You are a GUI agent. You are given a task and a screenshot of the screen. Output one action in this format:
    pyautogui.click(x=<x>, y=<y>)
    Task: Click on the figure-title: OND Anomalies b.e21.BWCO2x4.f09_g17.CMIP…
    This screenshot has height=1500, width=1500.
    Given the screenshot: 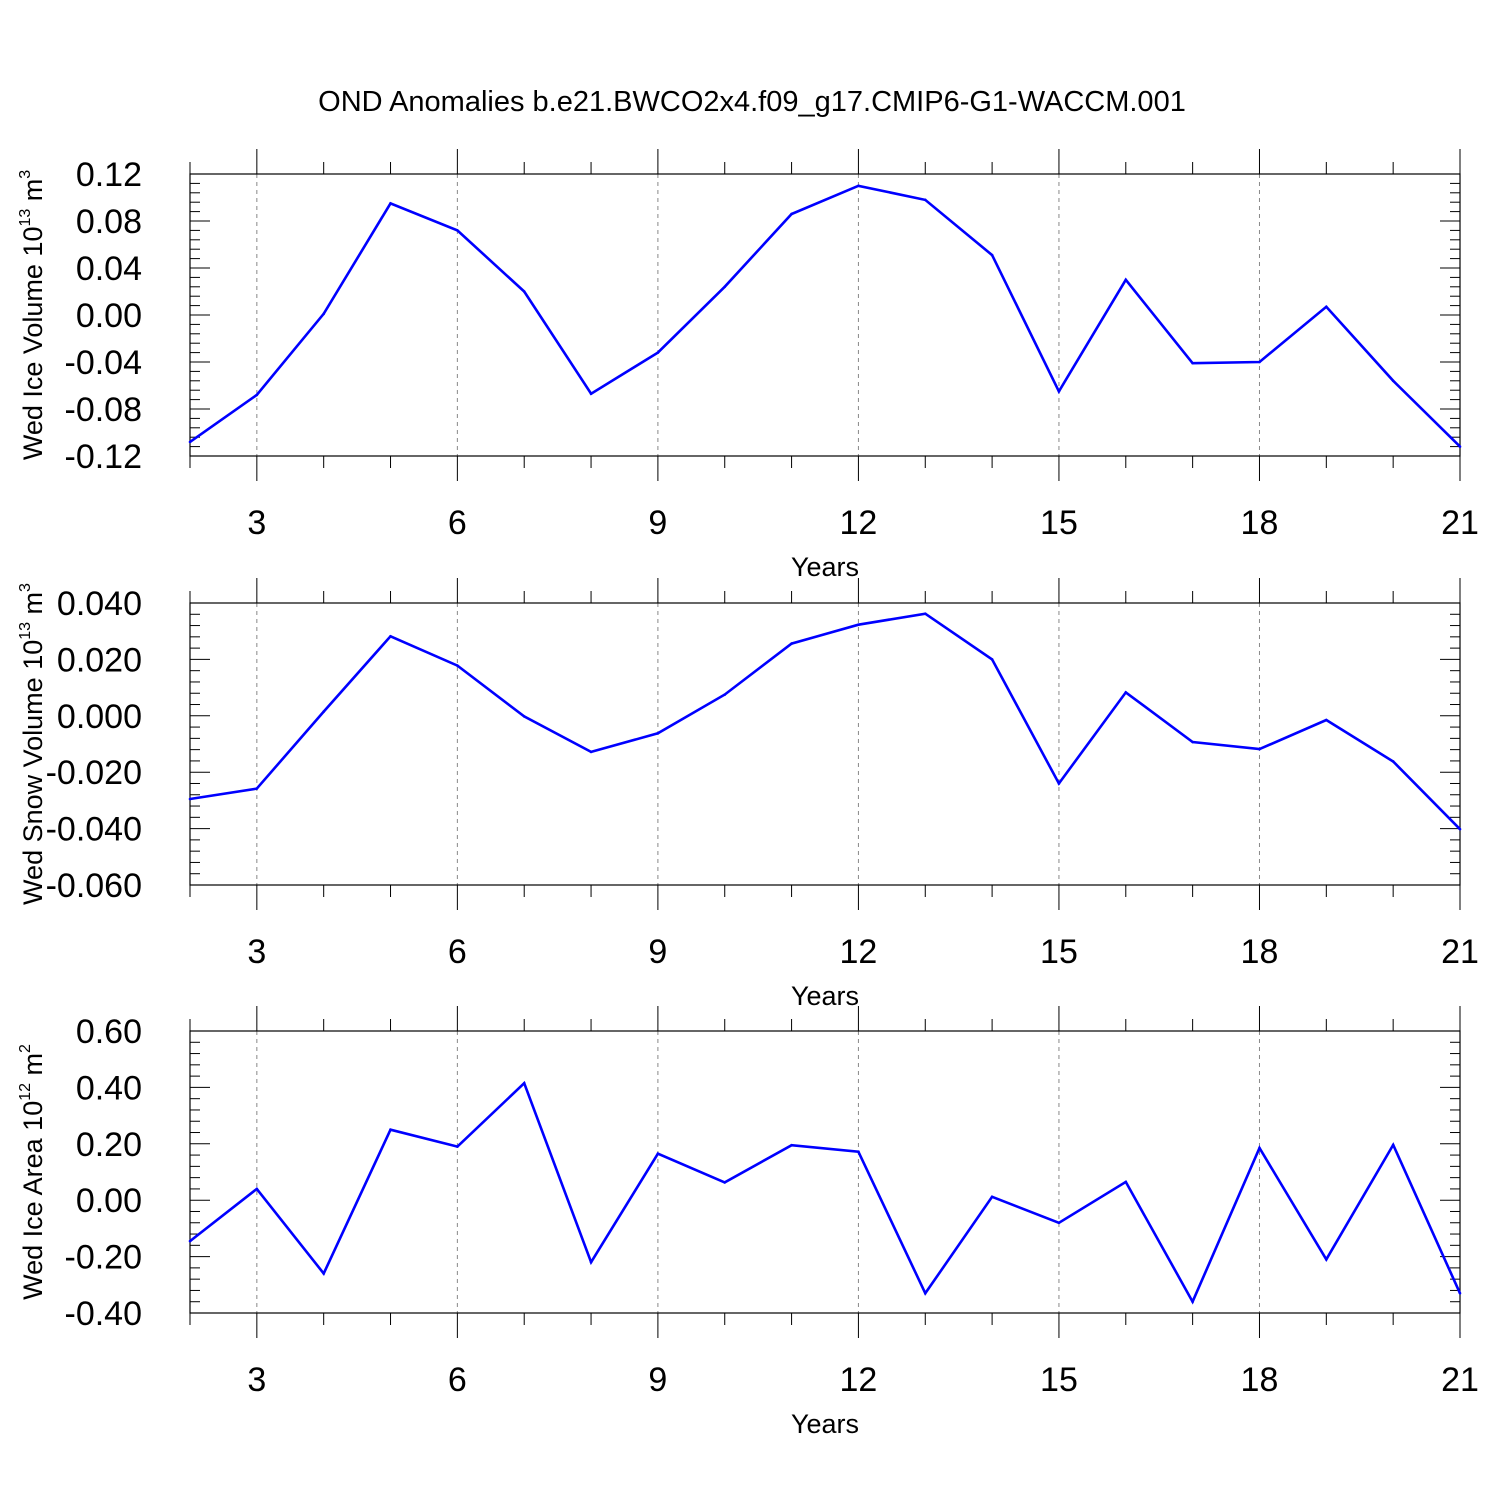 What is the action you would take?
    pyautogui.click(x=752, y=102)
    